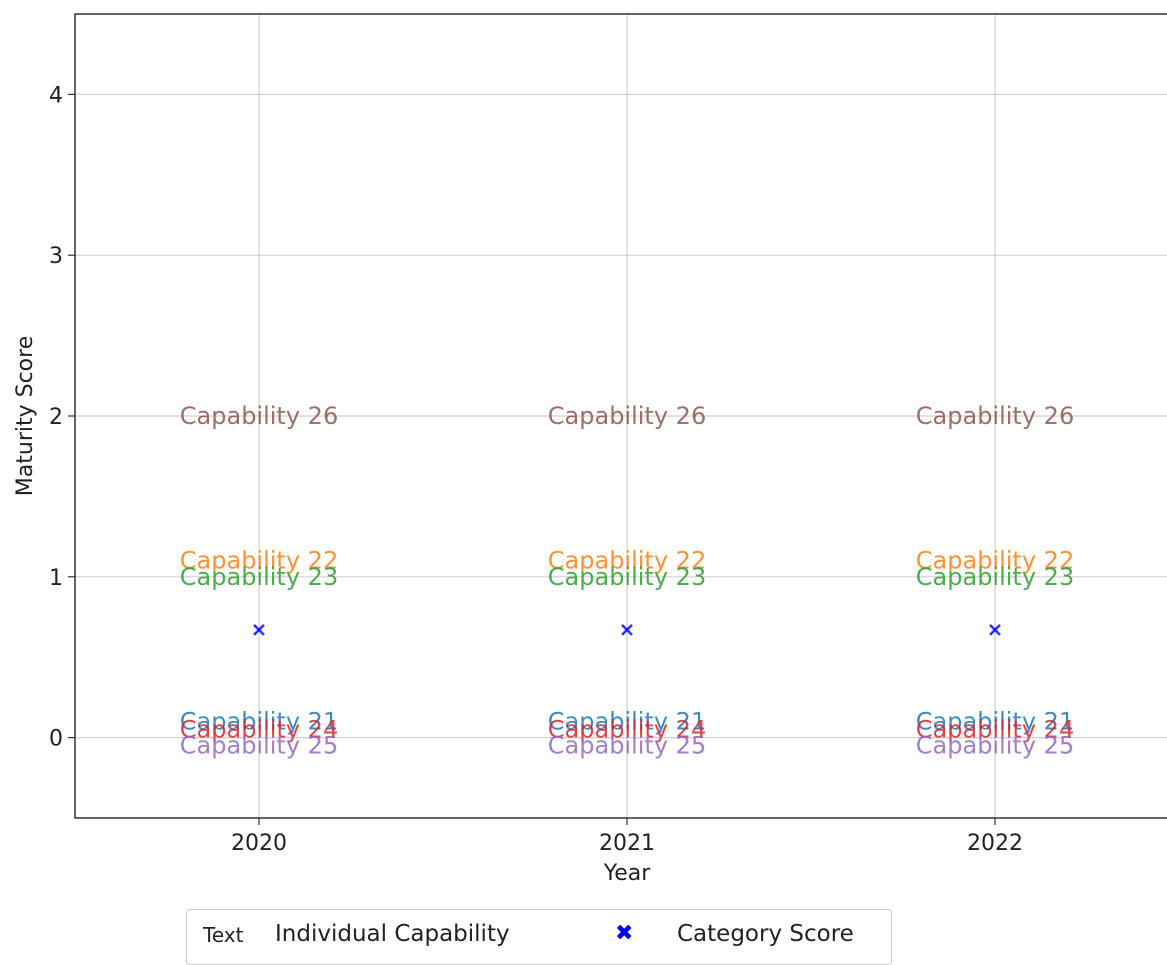 The image size is (1167, 965). What do you see at coordinates (259, 843) in the screenshot?
I see `x-tick-label: 2020` at bounding box center [259, 843].